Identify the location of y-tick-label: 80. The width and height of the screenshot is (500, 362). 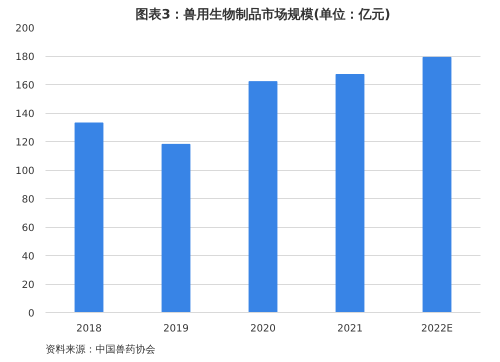
(28, 200).